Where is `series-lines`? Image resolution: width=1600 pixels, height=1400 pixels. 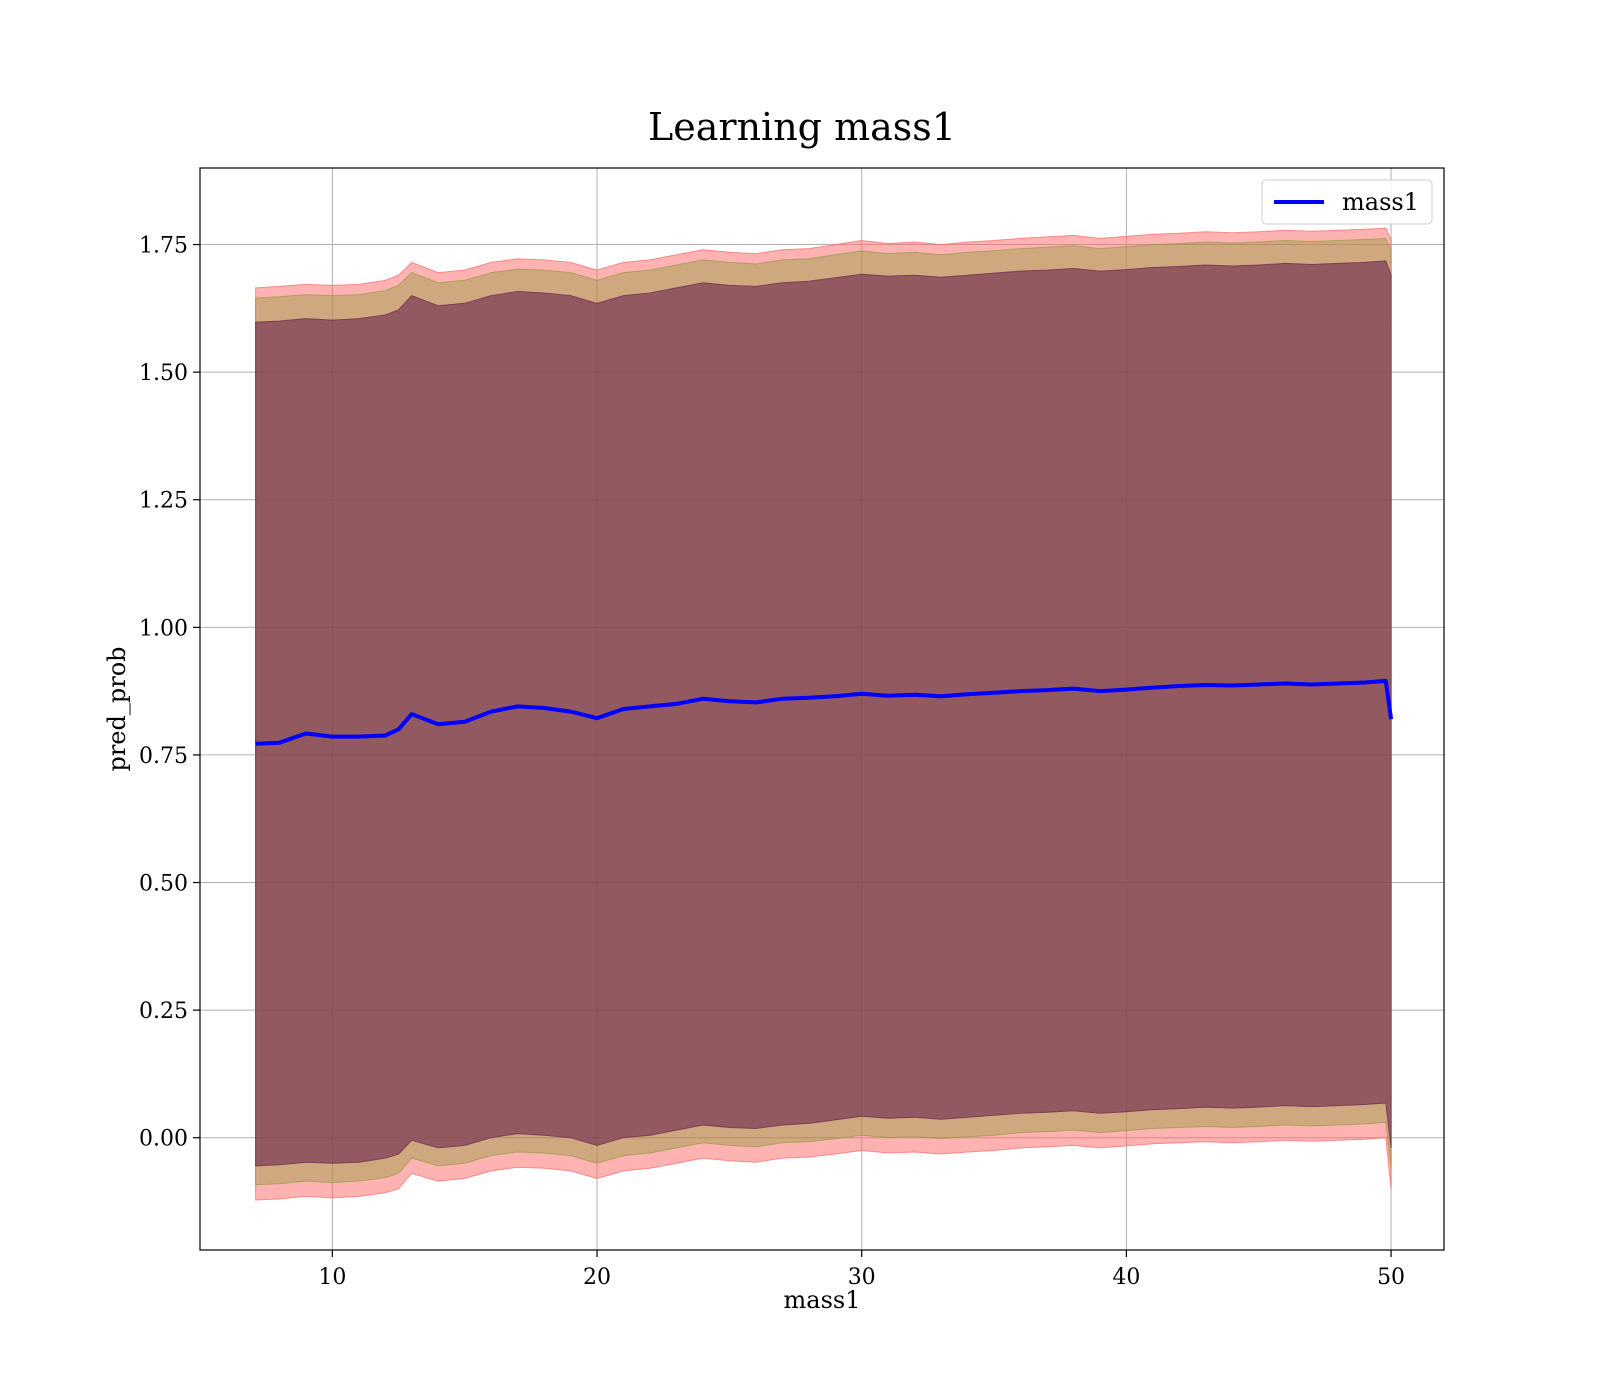
series-lines is located at coordinates (824, 712).